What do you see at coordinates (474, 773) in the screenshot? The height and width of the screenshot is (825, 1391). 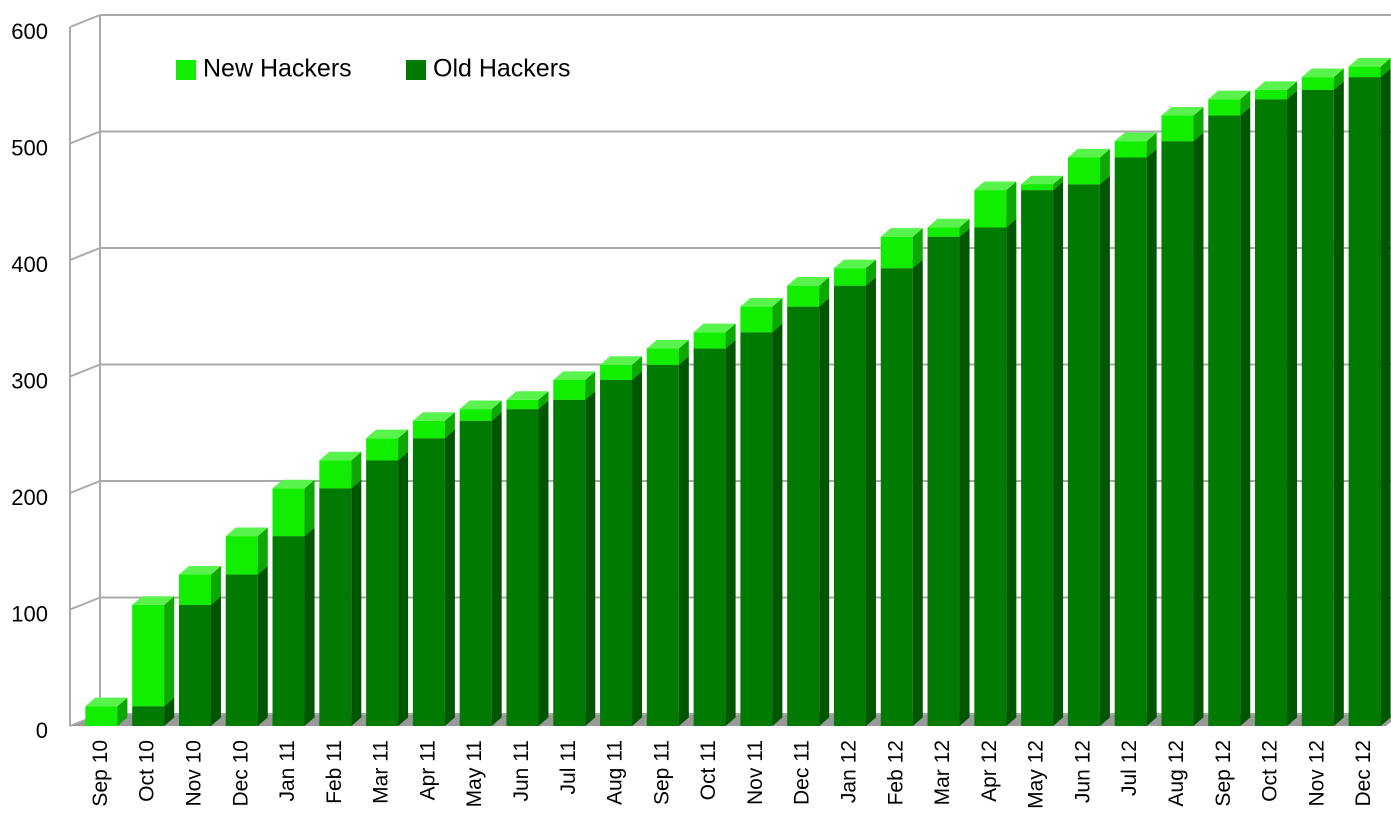 I see `x-tick-label: May 11` at bounding box center [474, 773].